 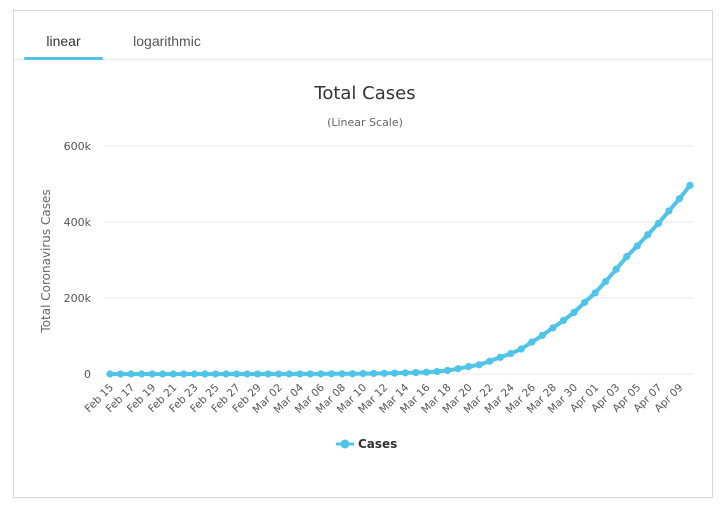 What do you see at coordinates (167, 41) in the screenshot?
I see `tab-logarithmic: logarithmic` at bounding box center [167, 41].